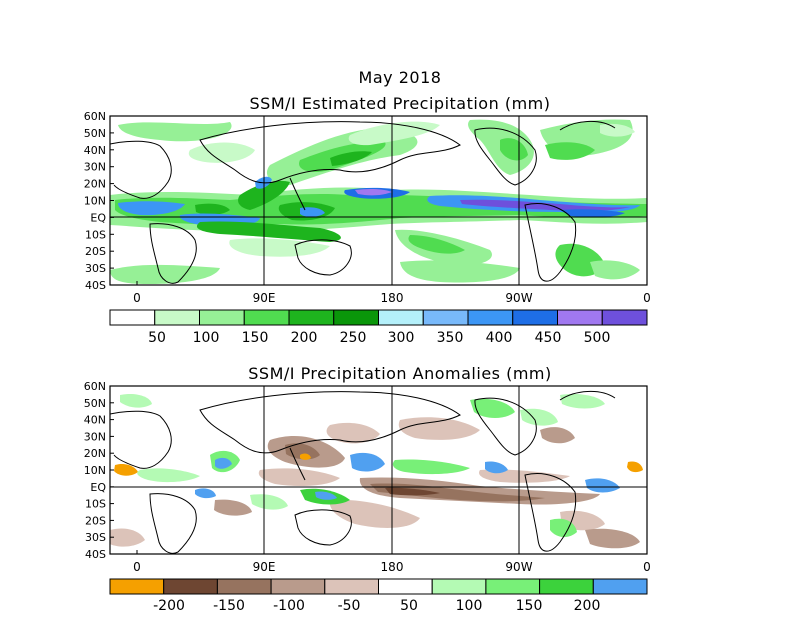 This screenshot has height=618, width=800. What do you see at coordinates (450, 338) in the screenshot?
I see `legend-label: 350` at bounding box center [450, 338].